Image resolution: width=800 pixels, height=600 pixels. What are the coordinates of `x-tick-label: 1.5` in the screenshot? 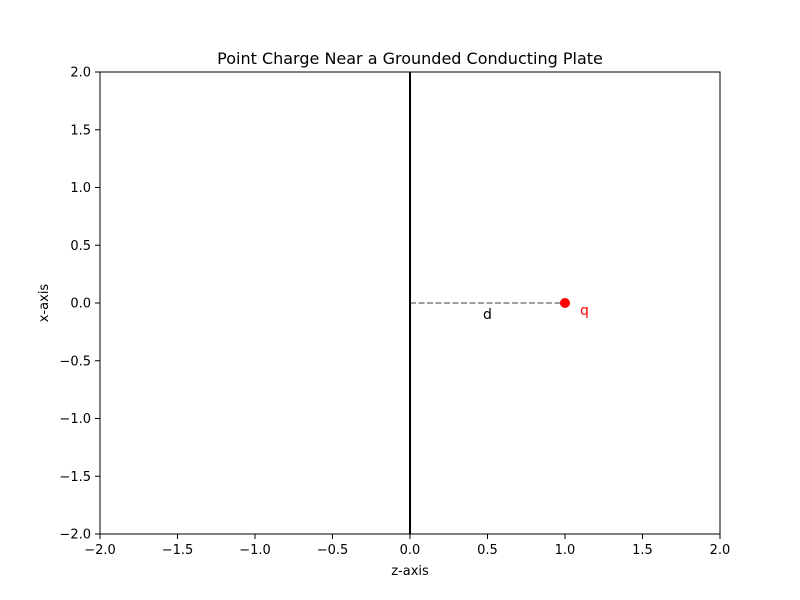 It's located at (642, 550).